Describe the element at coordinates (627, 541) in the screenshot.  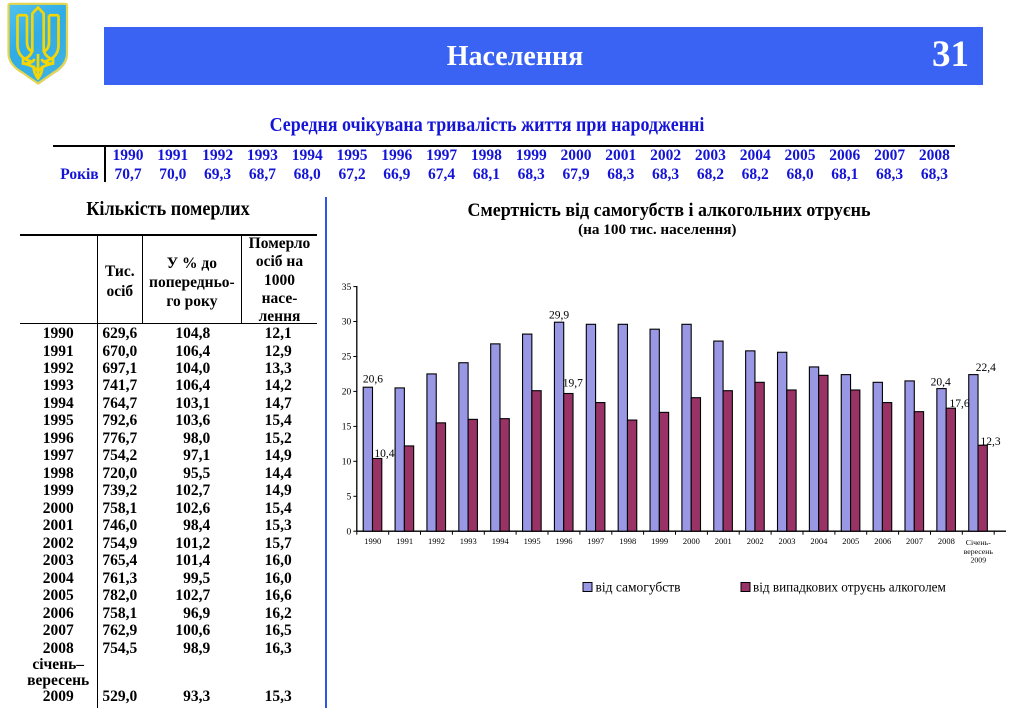
I see `svg-text: 1998` at that location.